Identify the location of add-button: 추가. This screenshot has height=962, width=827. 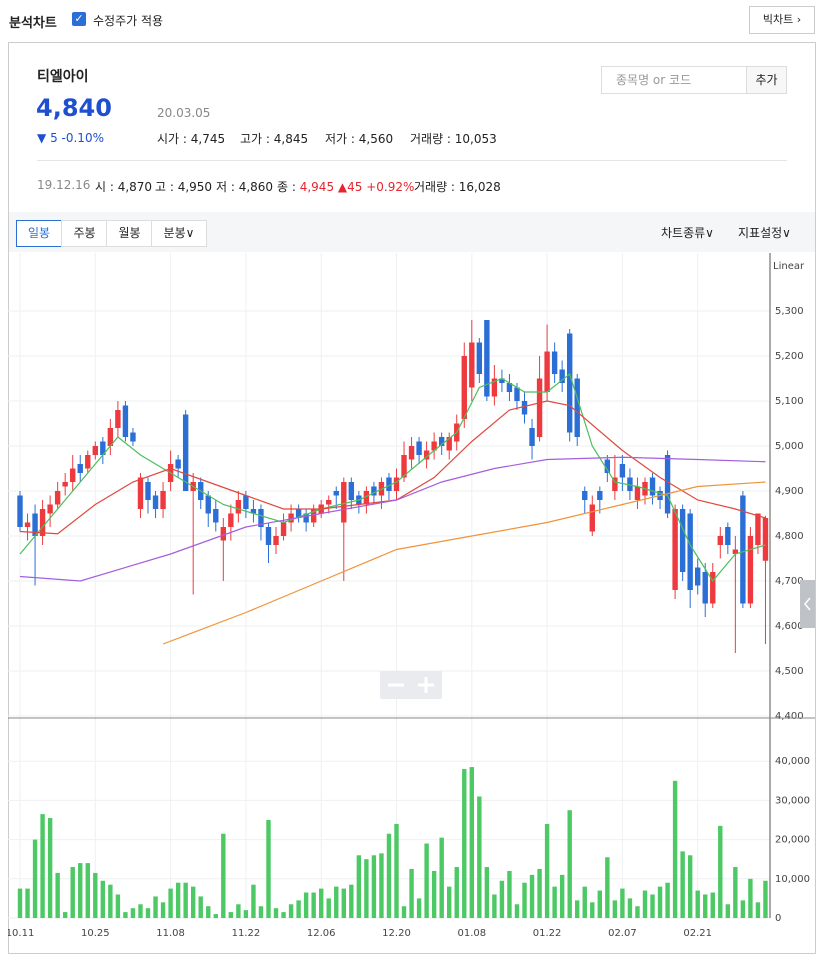
(766, 80).